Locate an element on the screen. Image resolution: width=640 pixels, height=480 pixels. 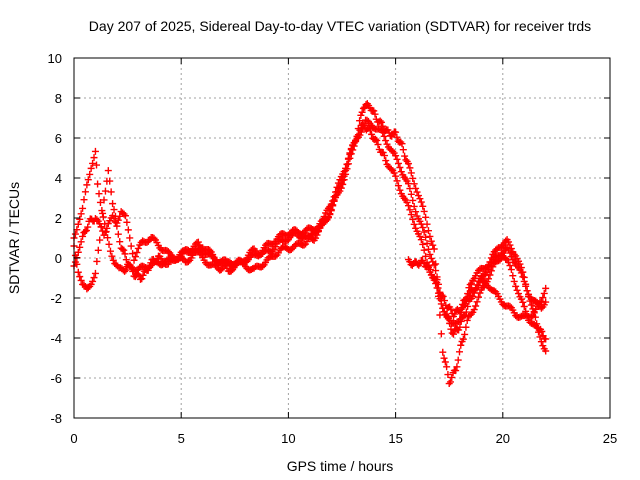
x-tick-label: 10 is located at coordinates (288, 438).